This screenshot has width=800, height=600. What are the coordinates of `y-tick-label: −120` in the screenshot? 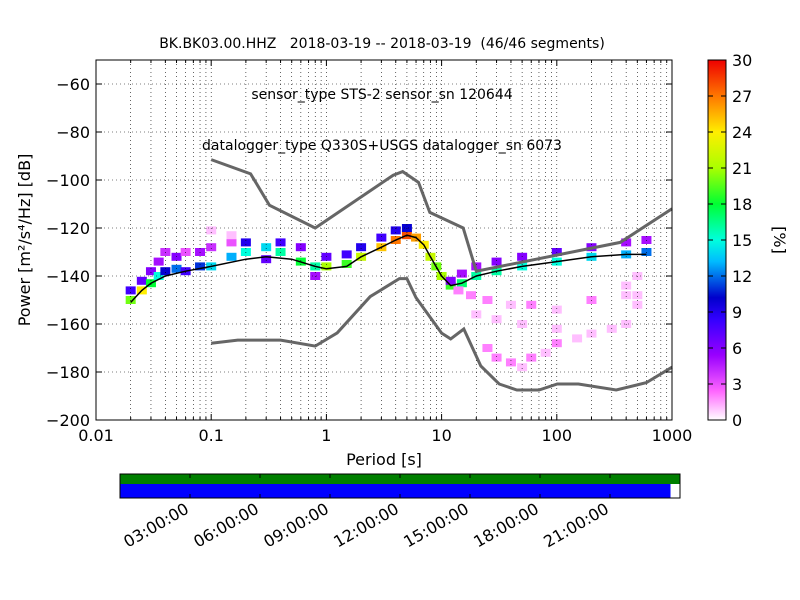 It's located at (68, 228).